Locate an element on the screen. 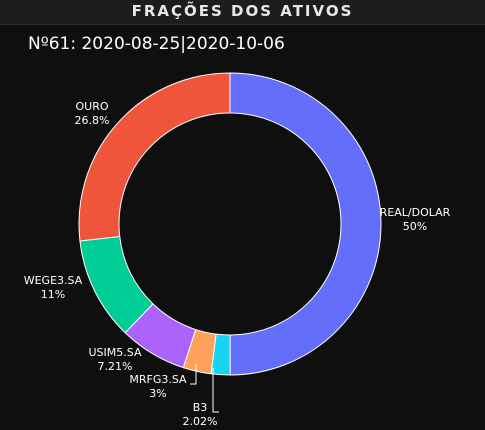 This screenshot has width=485, height=430. slice-label: WEGE3.SA is located at coordinates (53, 280).